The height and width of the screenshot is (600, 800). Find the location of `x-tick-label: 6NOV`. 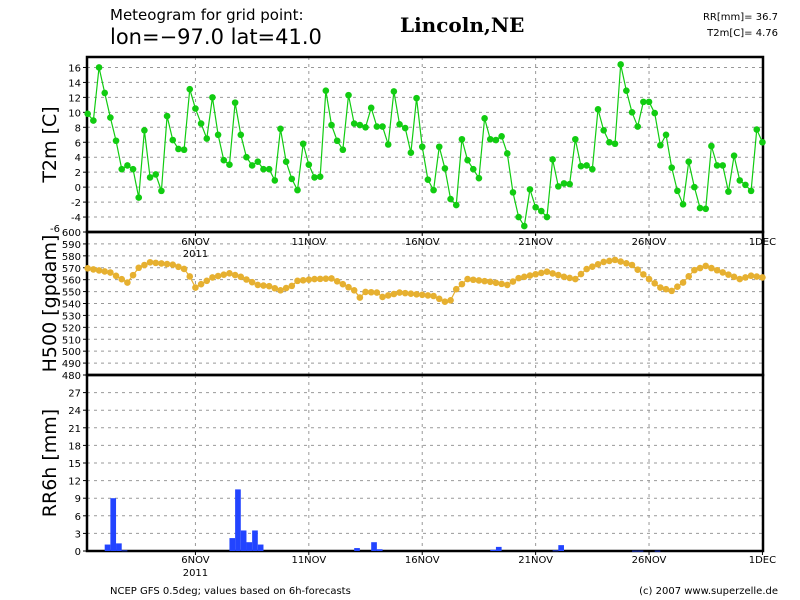

x-tick-label: 6NOV is located at coordinates (195, 560).